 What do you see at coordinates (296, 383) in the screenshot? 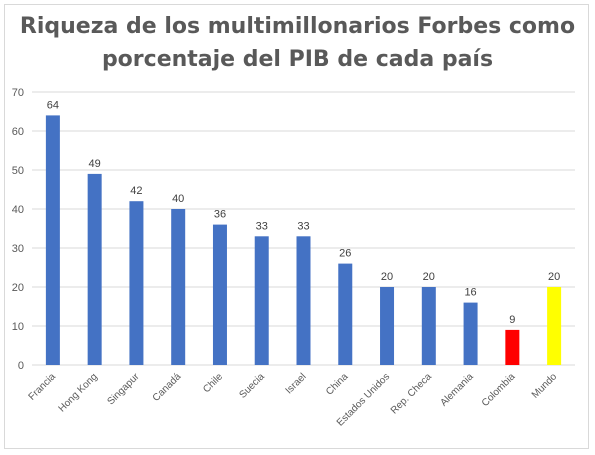
I see `x-tick-label: Israel` at bounding box center [296, 383].